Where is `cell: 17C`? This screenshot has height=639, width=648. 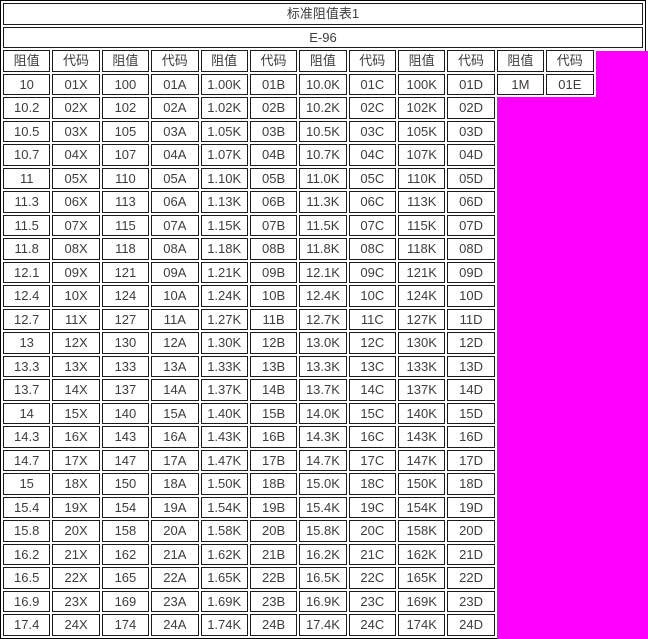
cell: 17C is located at coordinates (372, 460).